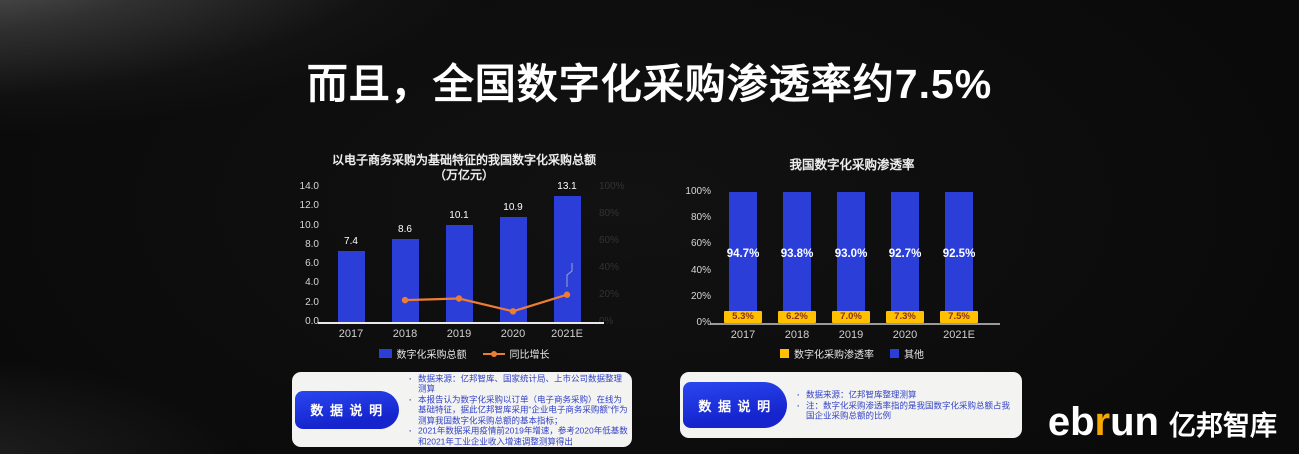  I want to click on data-note-right-pill: 数 据 说 明, so click(735, 405).